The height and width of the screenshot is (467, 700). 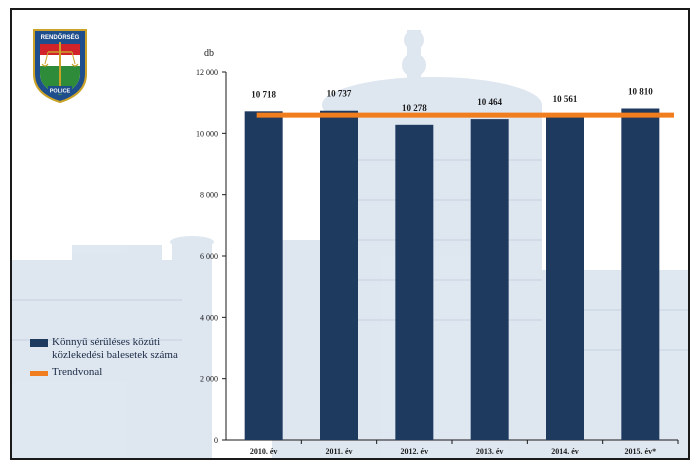 I want to click on legend-bar-swatch, so click(x=39, y=343).